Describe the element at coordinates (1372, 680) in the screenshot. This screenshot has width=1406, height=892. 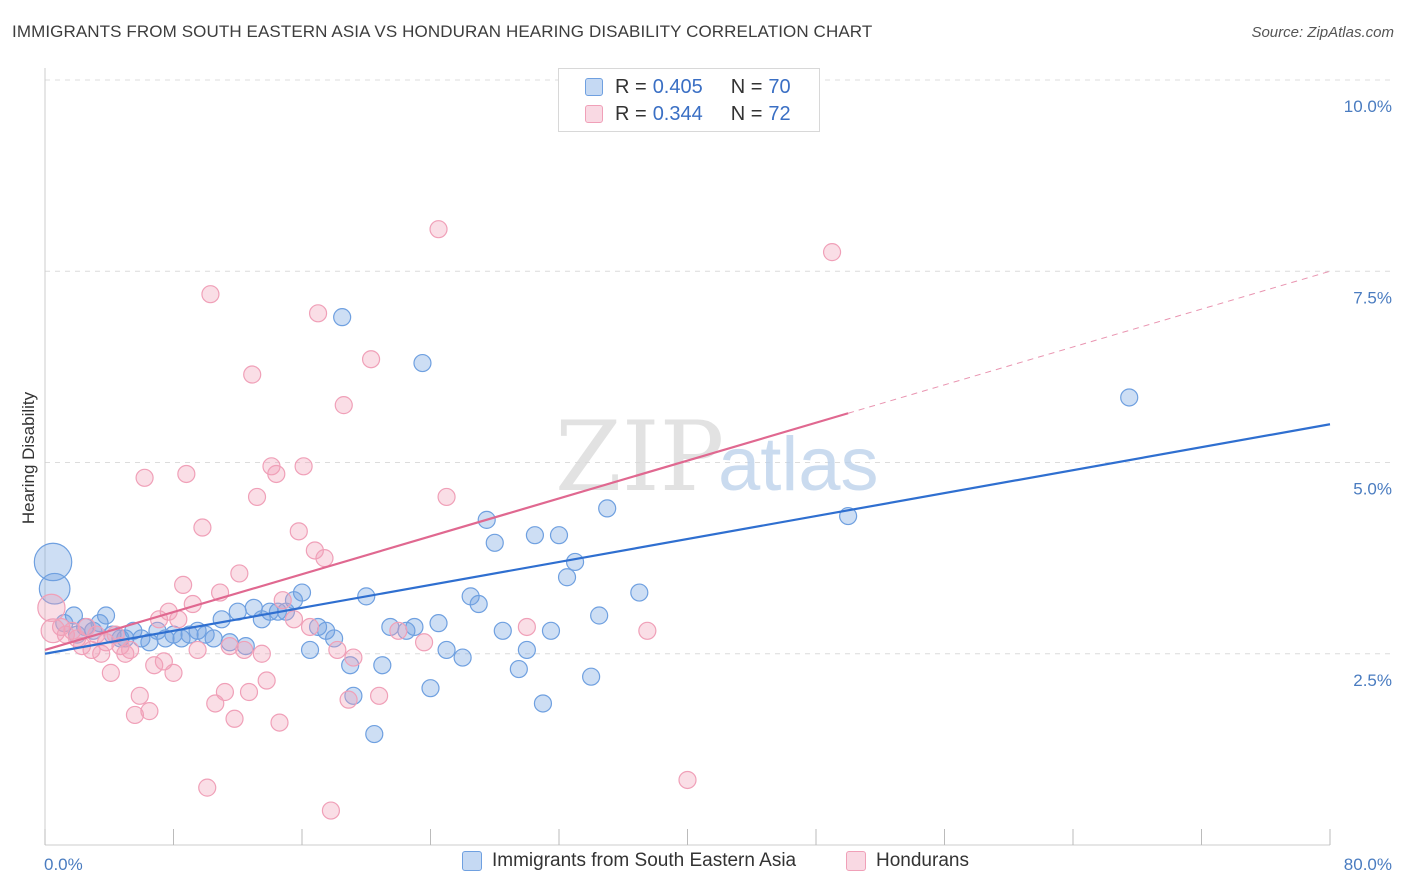
I see `y-tick-label: 2.5%` at that location.